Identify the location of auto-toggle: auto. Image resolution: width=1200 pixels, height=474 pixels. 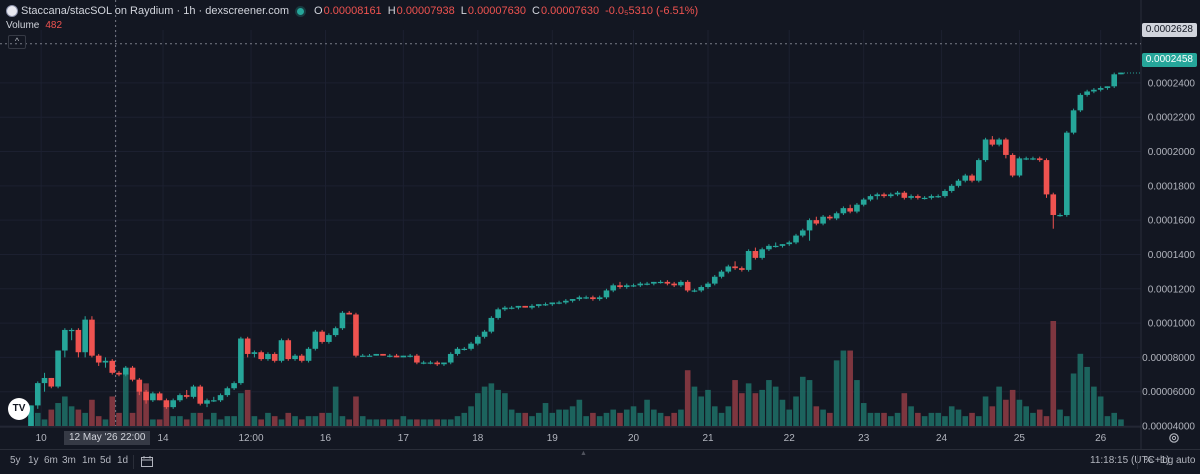
(1186, 460).